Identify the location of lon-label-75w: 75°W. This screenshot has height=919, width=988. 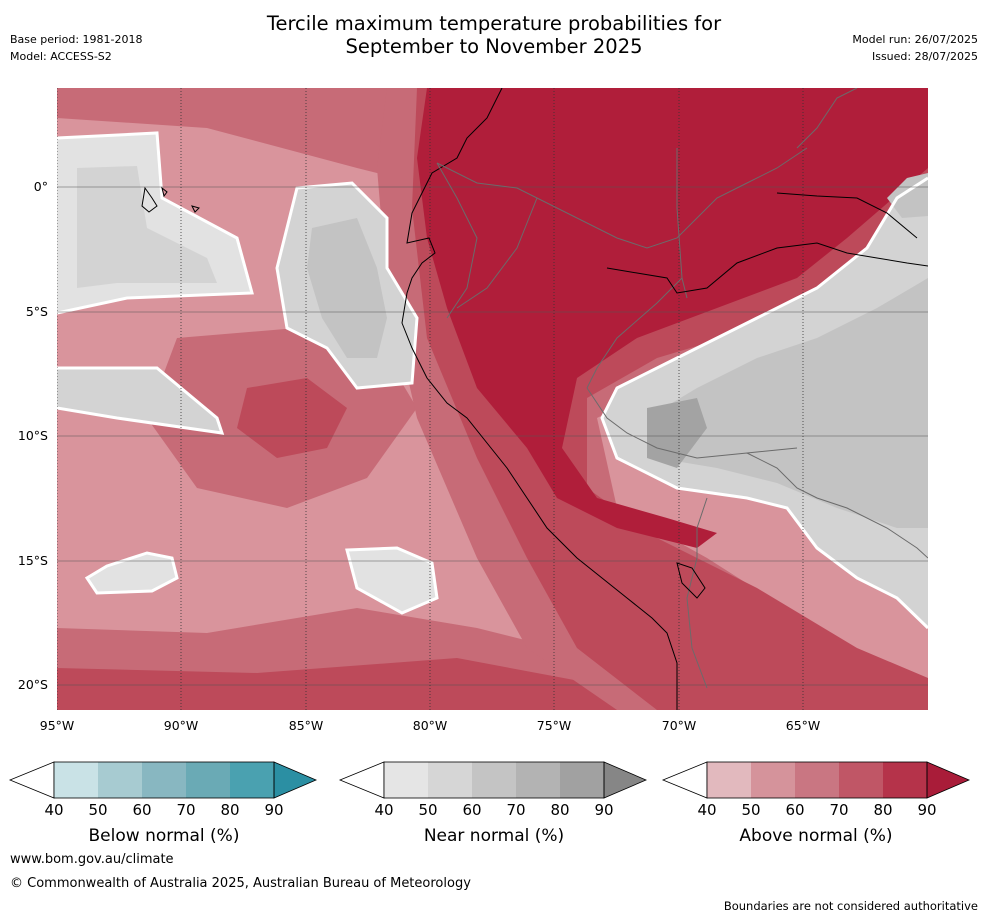
(554, 725).